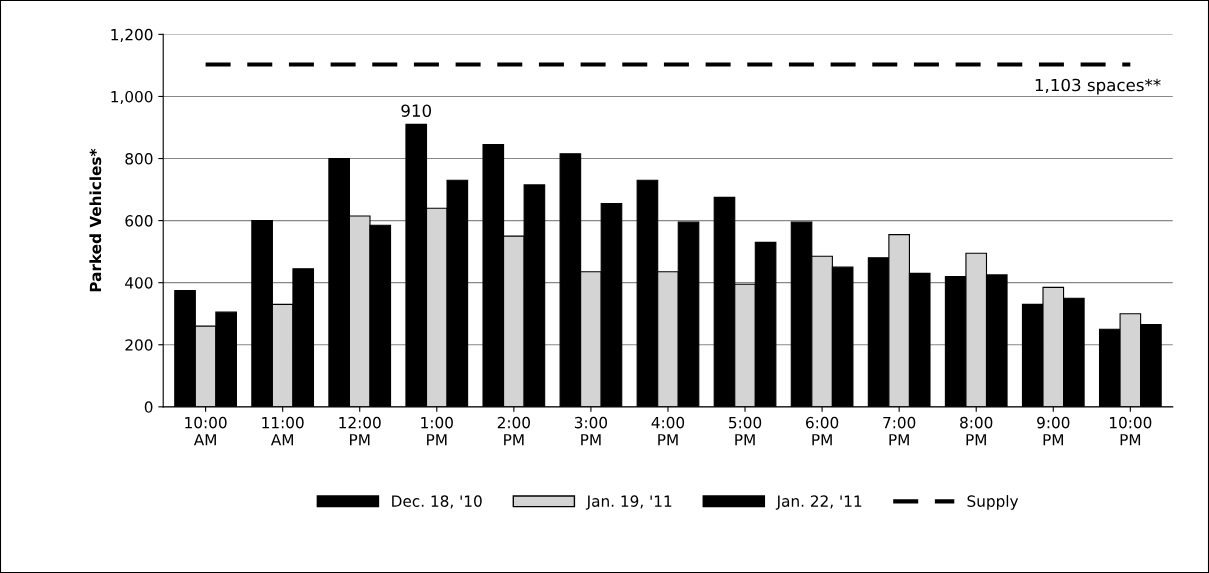  What do you see at coordinates (206, 431) in the screenshot?
I see `x-tick-label: 10:00 AM` at bounding box center [206, 431].